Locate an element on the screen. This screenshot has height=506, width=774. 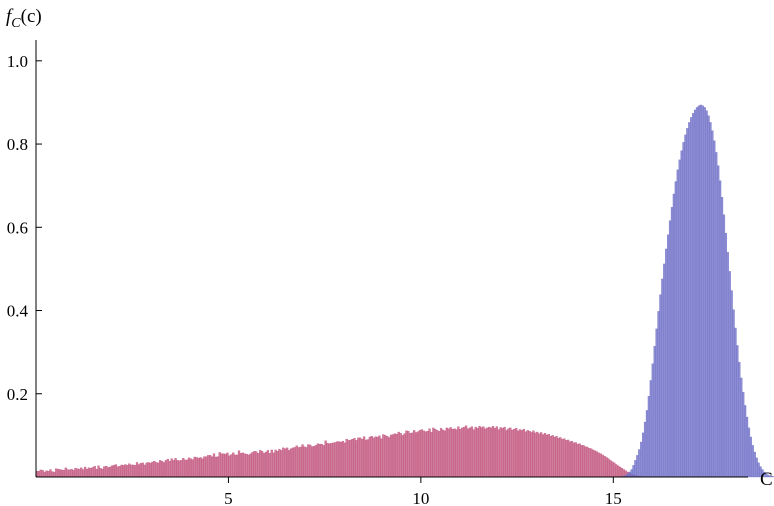
y-tick-label: 0.2 is located at coordinates (17, 394).